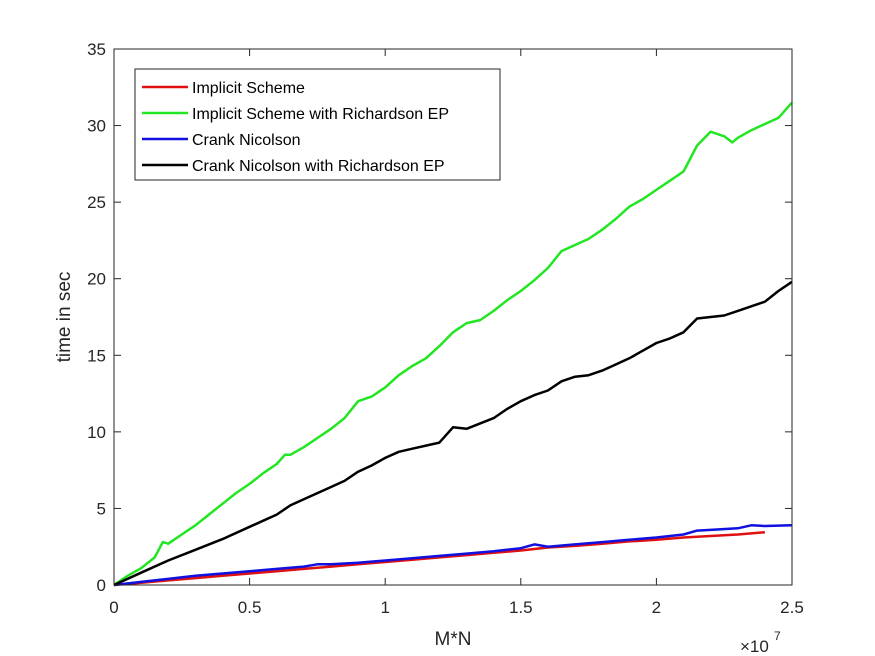 Image resolution: width=875 pixels, height=656 pixels. What do you see at coordinates (320, 114) in the screenshot?
I see `legend-label-2: Implicit Scheme with Richardson EP` at bounding box center [320, 114].